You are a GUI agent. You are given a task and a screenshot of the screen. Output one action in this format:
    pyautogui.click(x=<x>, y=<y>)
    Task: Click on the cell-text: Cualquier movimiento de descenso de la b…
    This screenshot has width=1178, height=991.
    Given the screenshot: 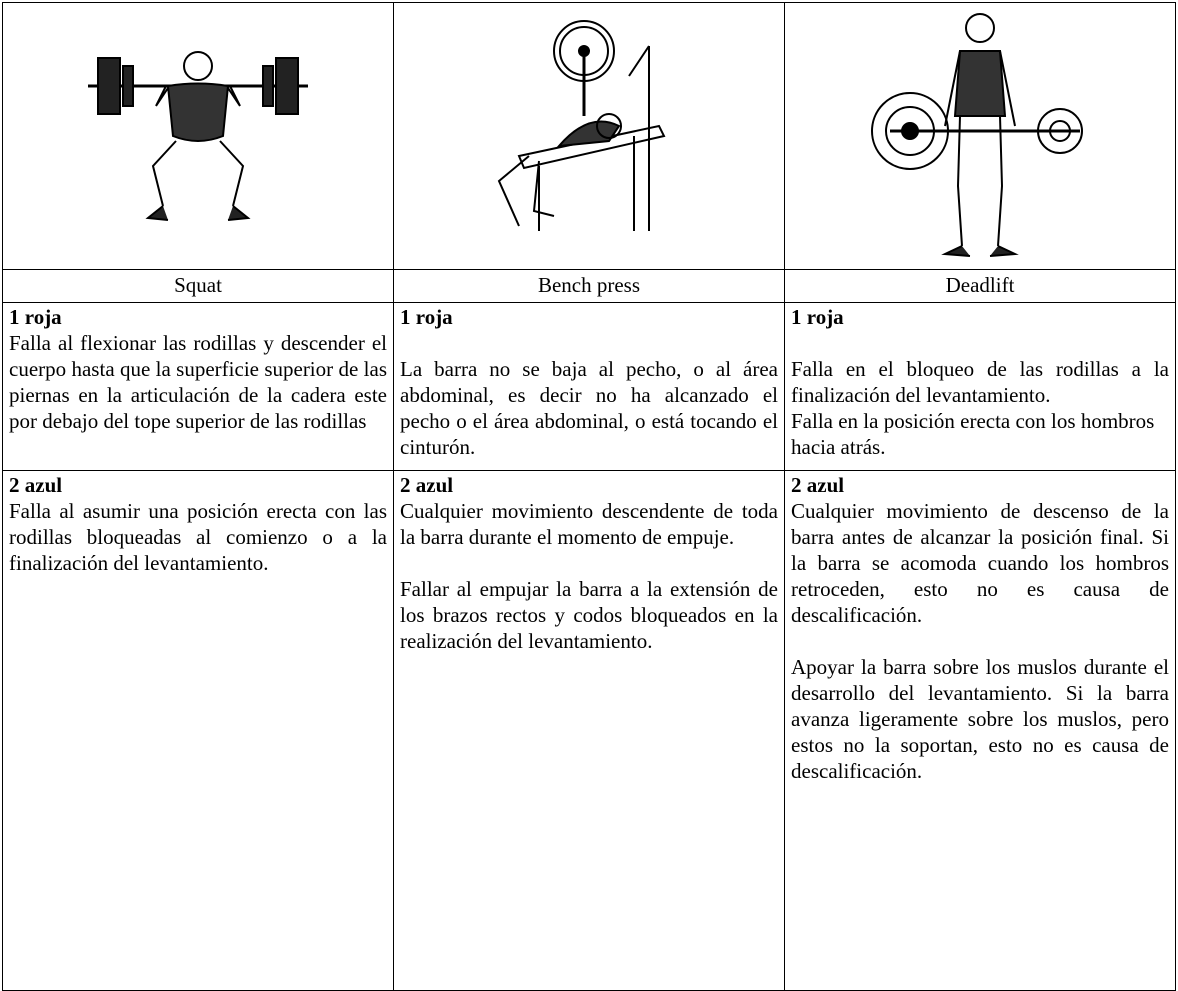 What is the action you would take?
    pyautogui.click(x=980, y=563)
    